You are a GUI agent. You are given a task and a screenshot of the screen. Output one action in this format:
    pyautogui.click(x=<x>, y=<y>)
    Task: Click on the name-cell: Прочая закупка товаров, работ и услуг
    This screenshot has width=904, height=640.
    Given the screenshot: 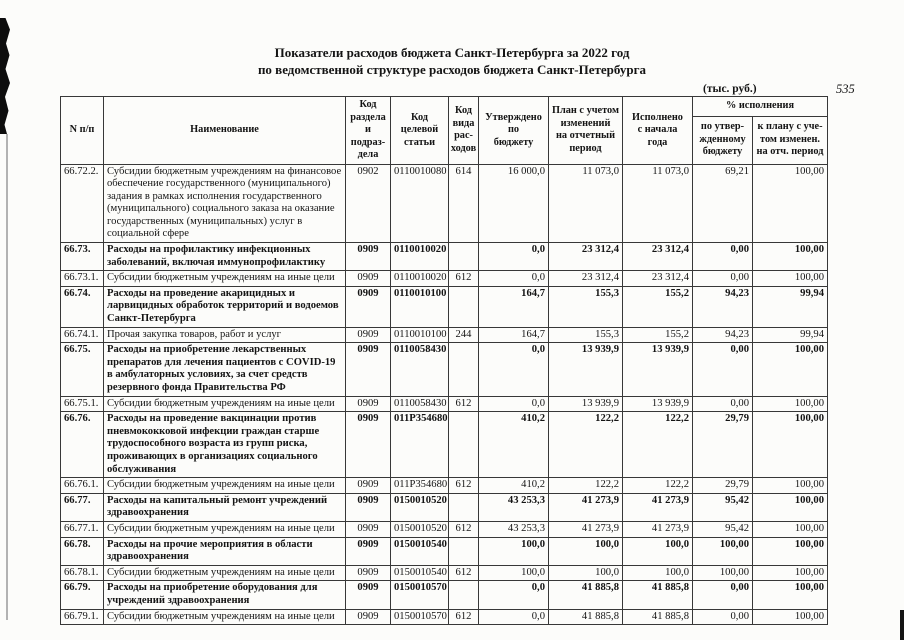 What is the action you would take?
    pyautogui.click(x=224, y=335)
    